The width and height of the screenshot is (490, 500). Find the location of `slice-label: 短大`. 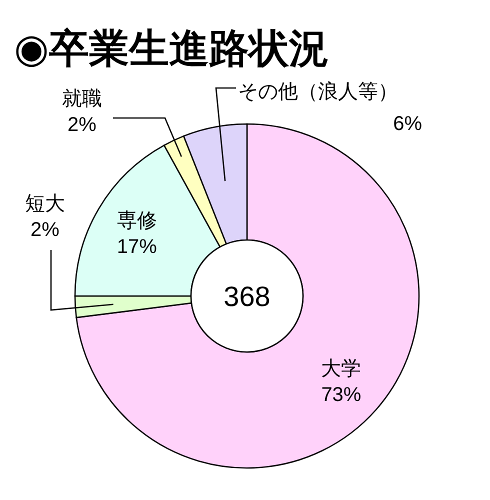

slice-label: 短大 is located at coordinates (45, 204).